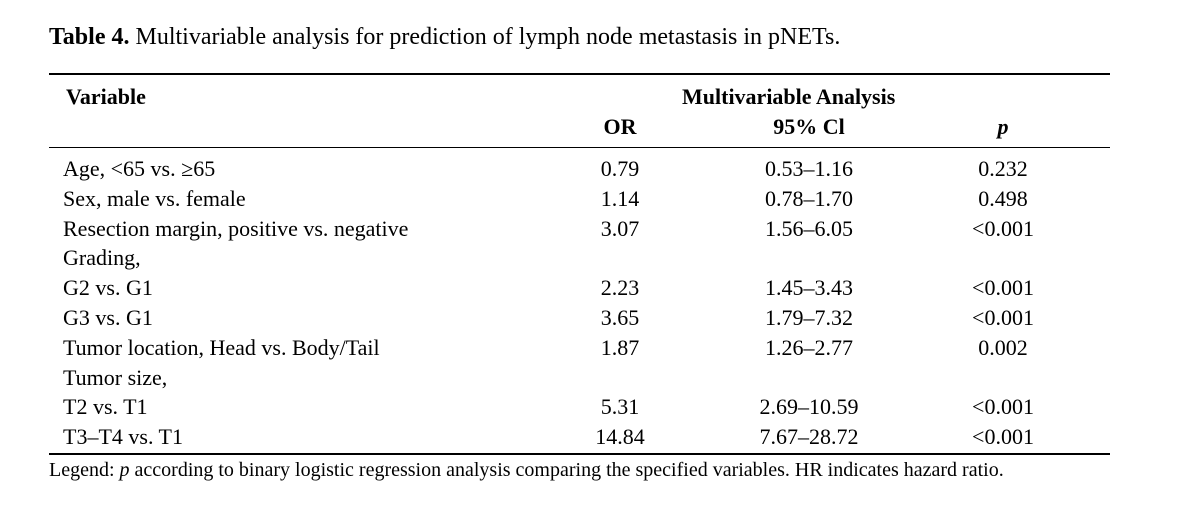  What do you see at coordinates (620, 317) in the screenshot?
I see `cell-or: 3.65` at bounding box center [620, 317].